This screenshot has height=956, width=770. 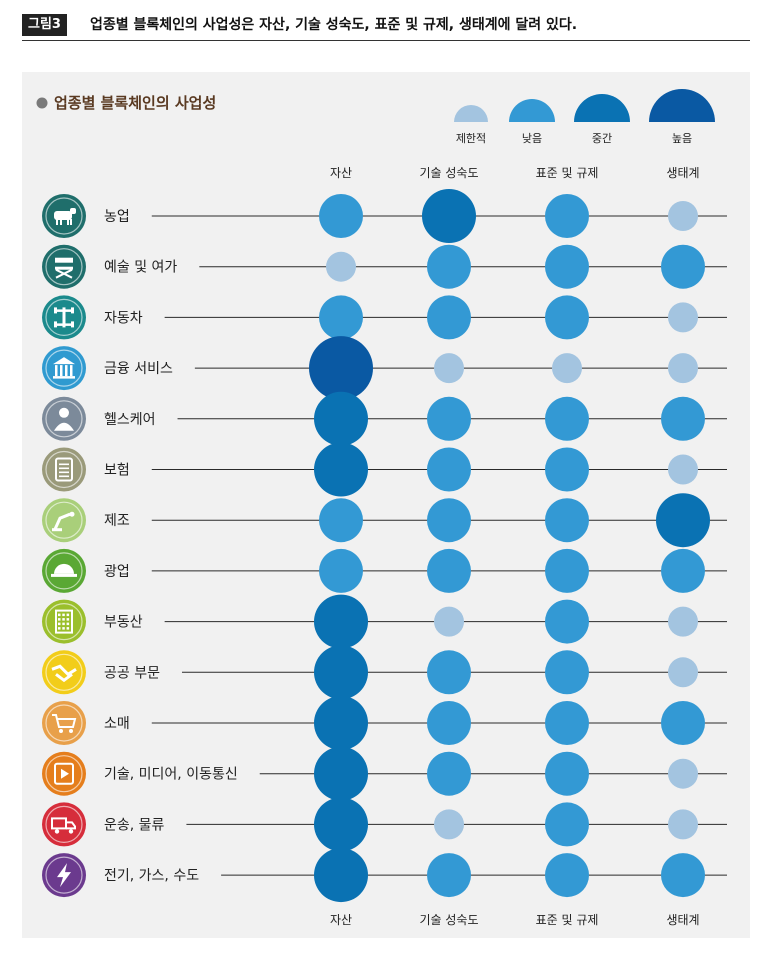 What do you see at coordinates (117, 724) in the screenshot?
I see `row-label: 소매` at bounding box center [117, 724].